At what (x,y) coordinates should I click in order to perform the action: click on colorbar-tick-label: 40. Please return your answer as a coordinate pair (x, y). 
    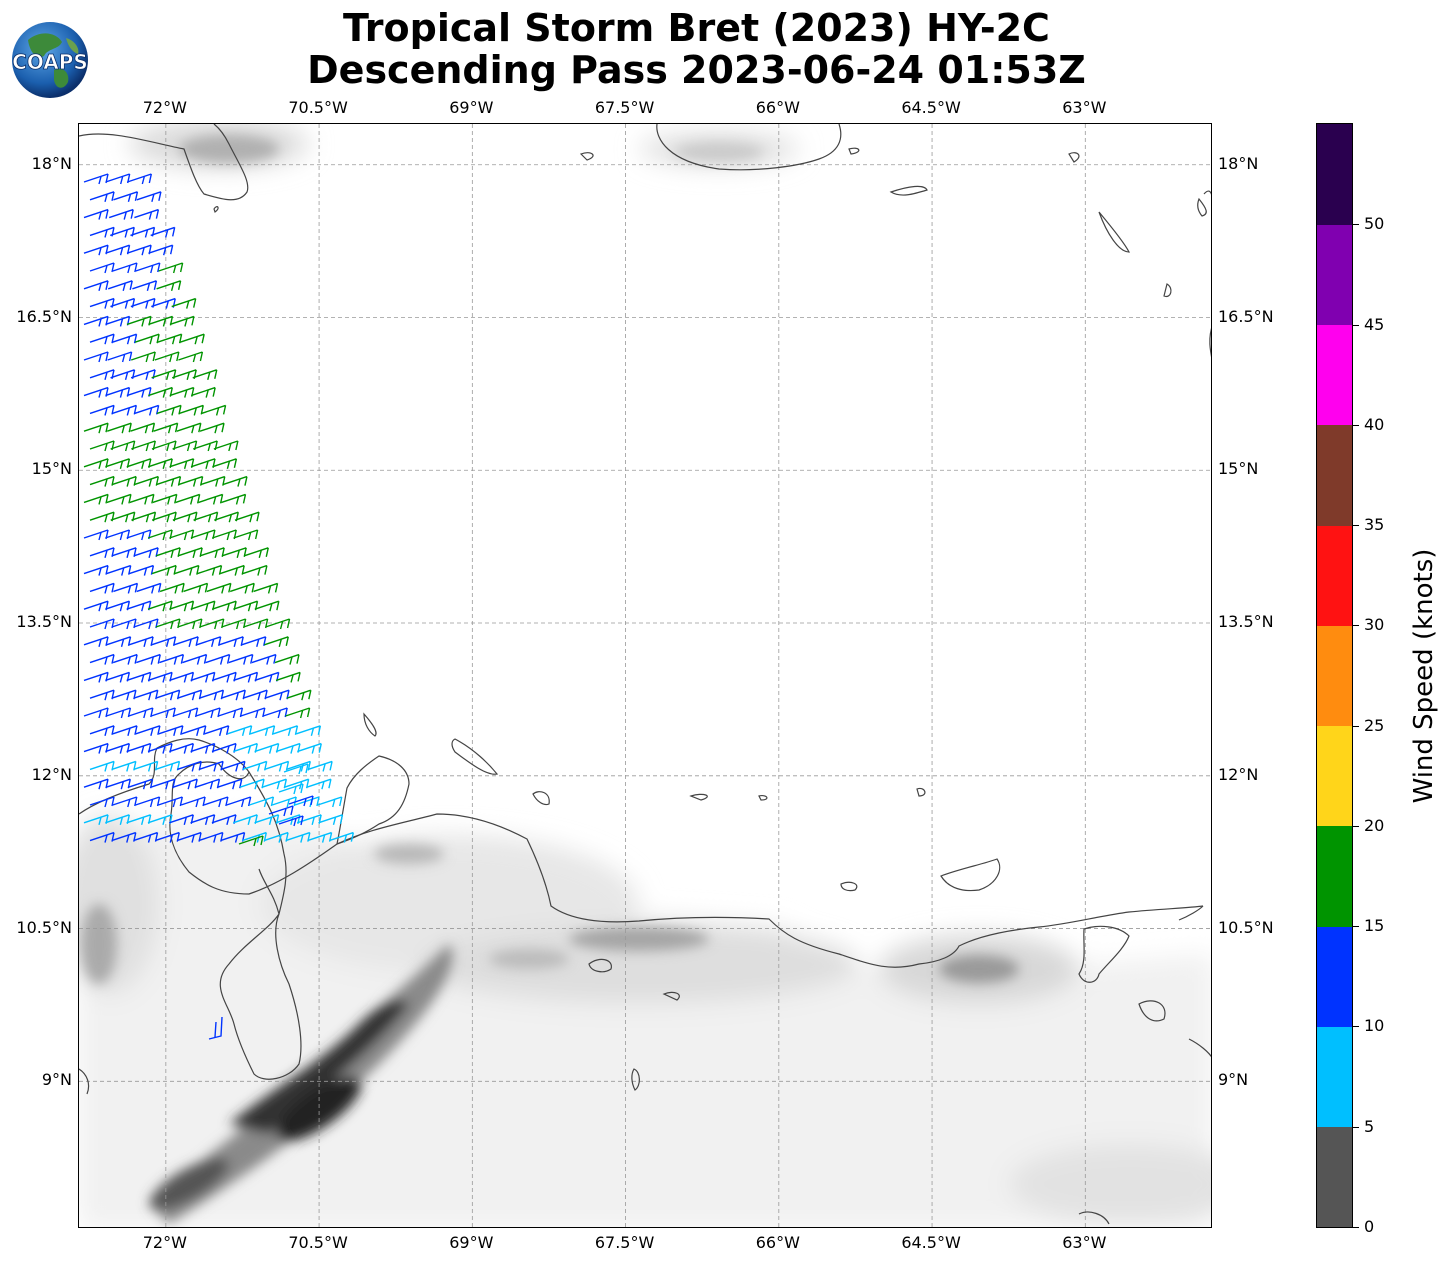
    Looking at the image, I should click on (1374, 424).